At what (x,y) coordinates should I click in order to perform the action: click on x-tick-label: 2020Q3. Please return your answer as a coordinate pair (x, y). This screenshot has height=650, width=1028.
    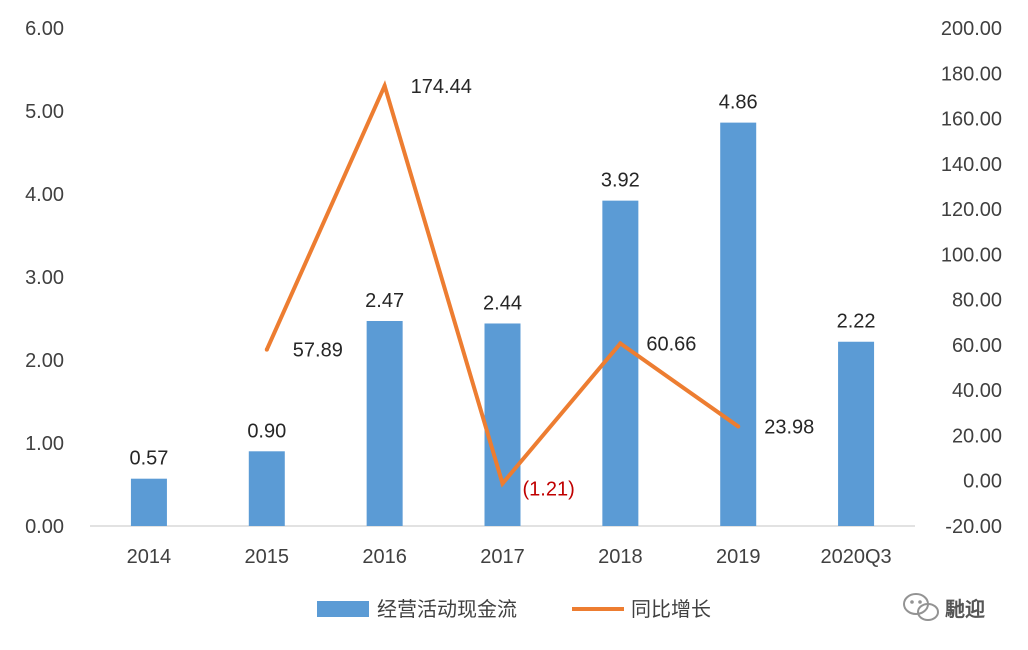
    Looking at the image, I should click on (855, 557).